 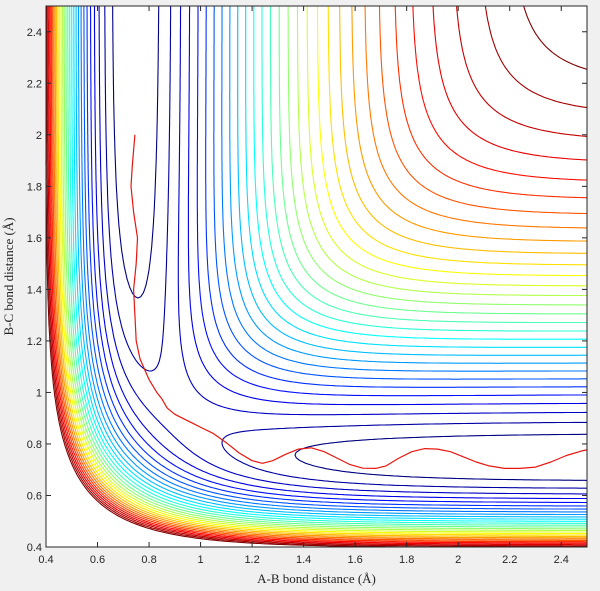 What do you see at coordinates (34, 496) in the screenshot?
I see `y-tick-label: 0.6` at bounding box center [34, 496].